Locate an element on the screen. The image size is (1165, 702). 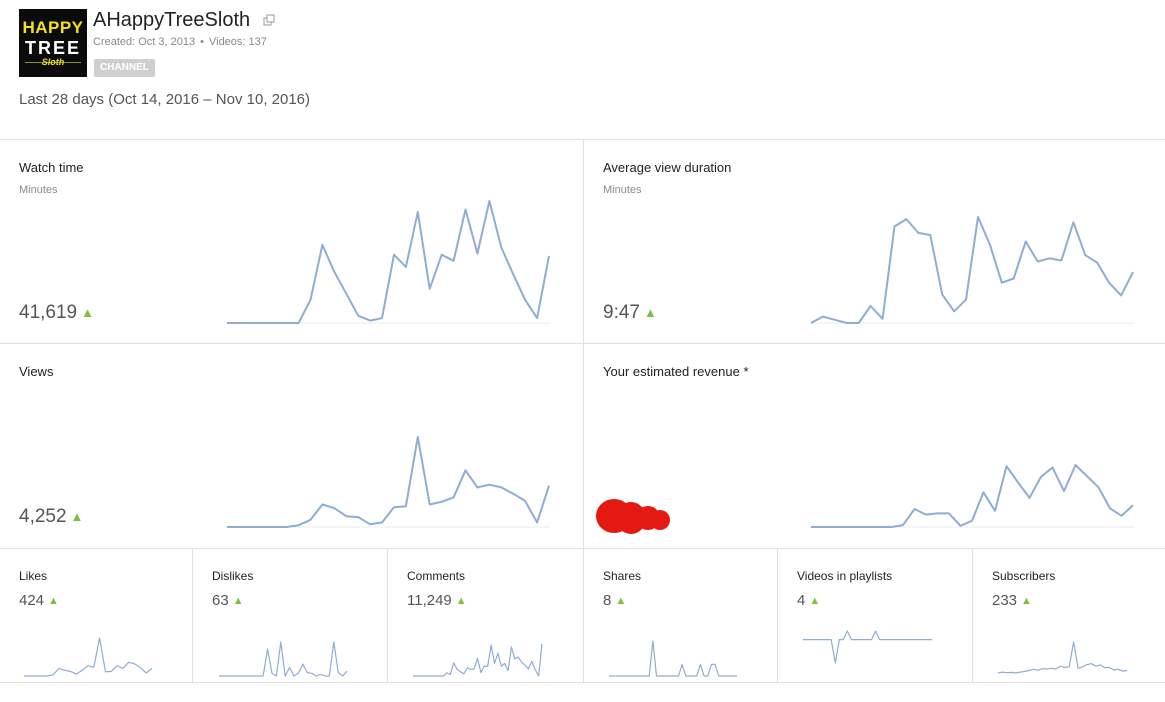
card-value: 4,252 ▲ is located at coordinates (51, 517).